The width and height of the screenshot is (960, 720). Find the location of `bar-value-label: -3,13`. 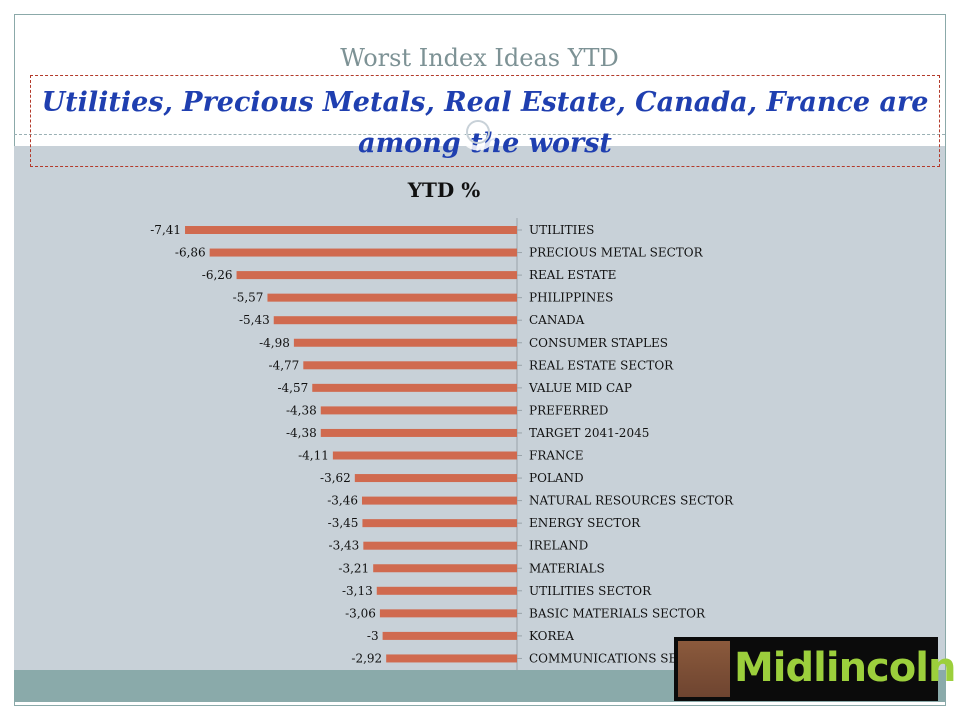

bar-value-label: -3,13 is located at coordinates (357, 591).